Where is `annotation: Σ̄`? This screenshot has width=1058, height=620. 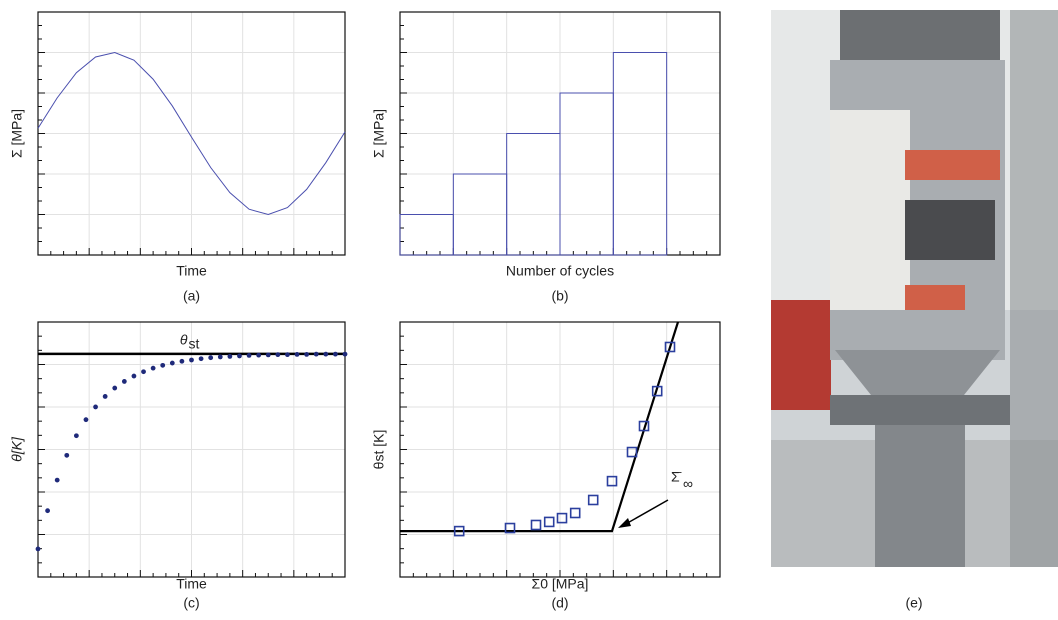
annotation: Σ̄ is located at coordinates (676, 477).